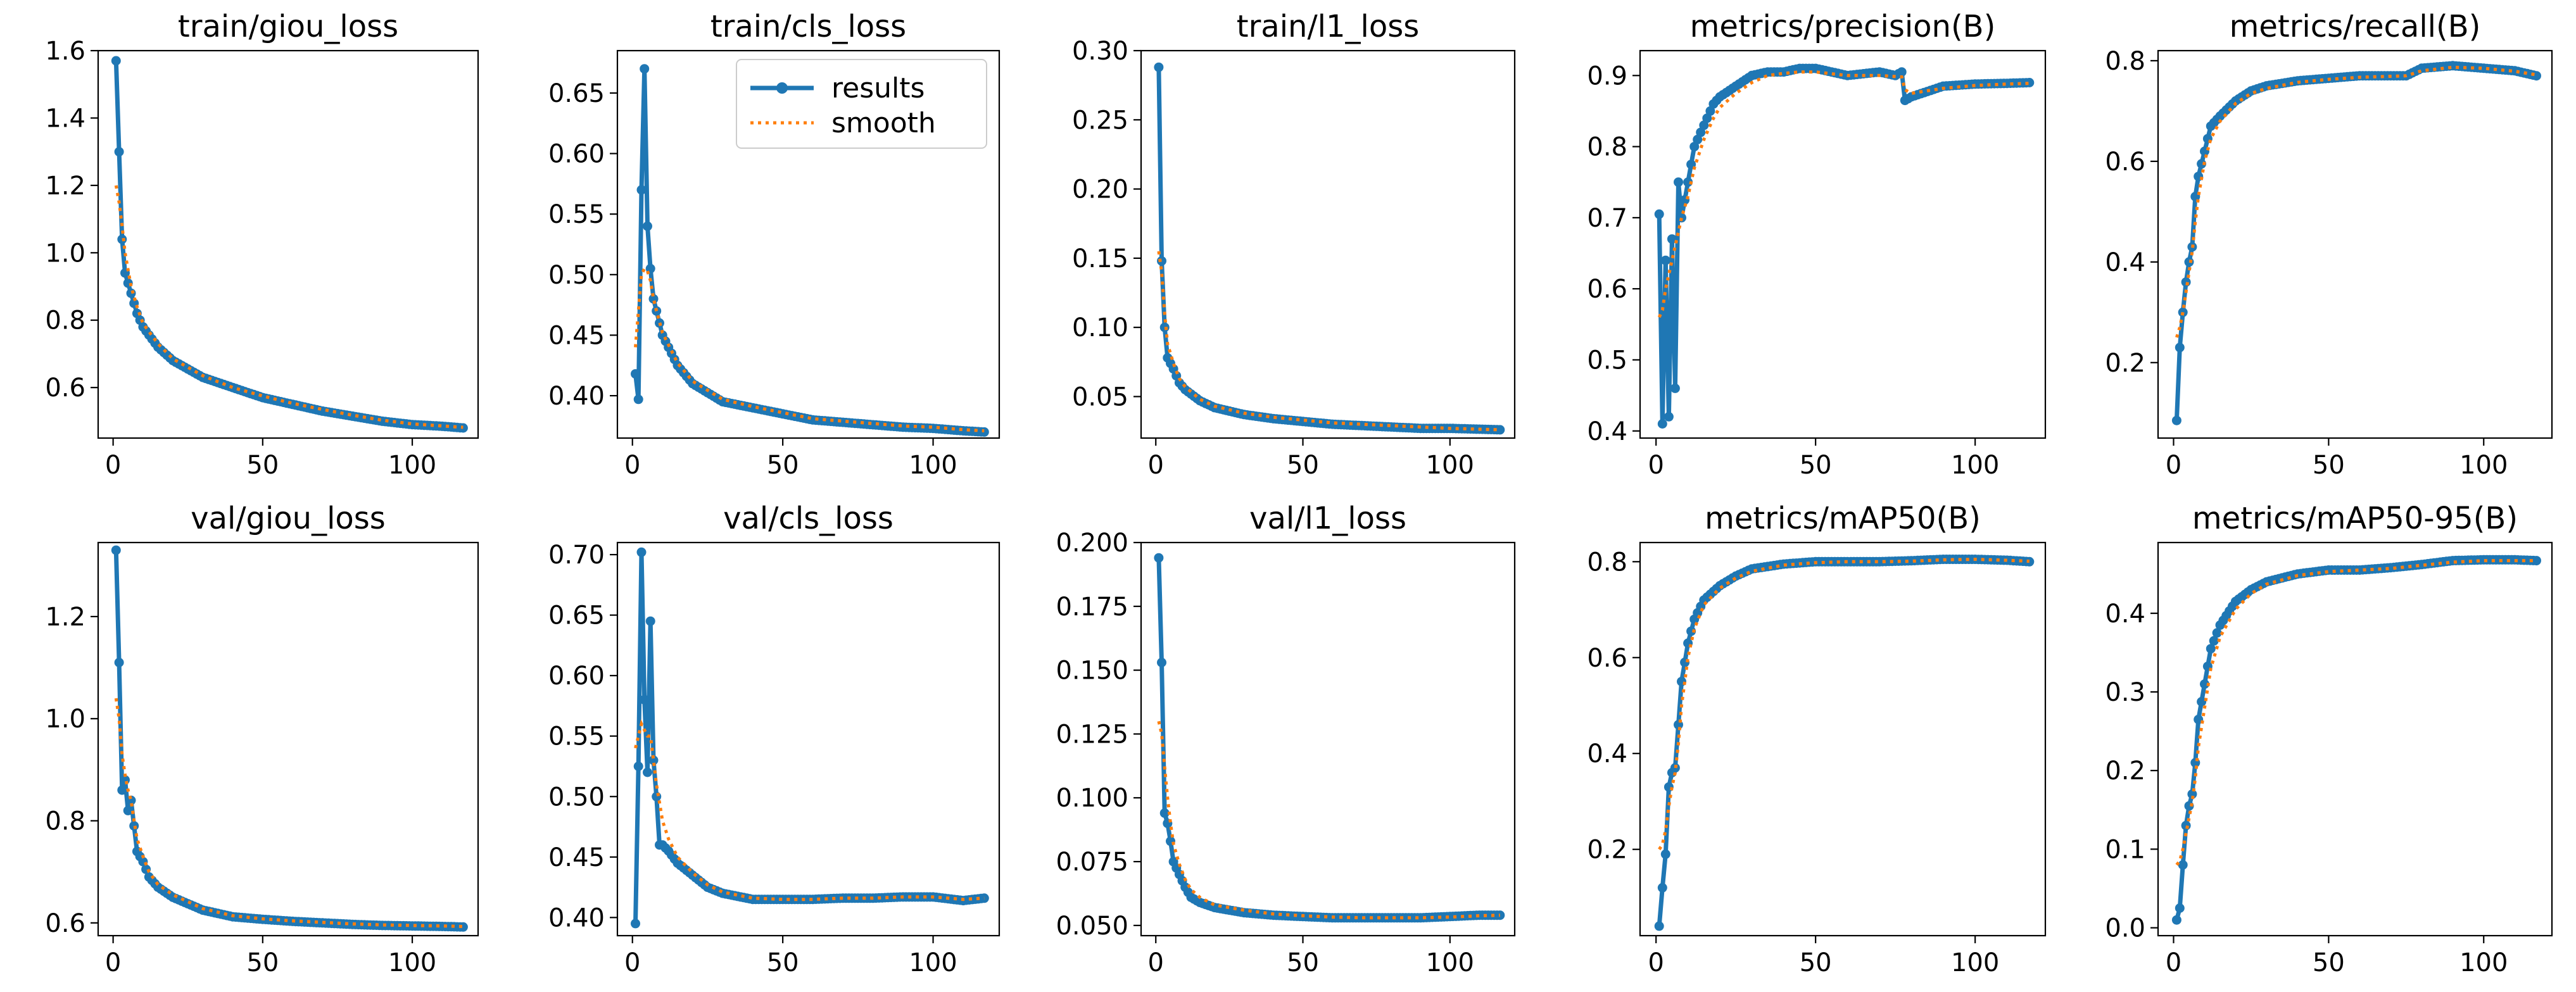 This screenshot has height=992, width=2576. I want to click on y-tick-label: 0.65, so click(576, 94).